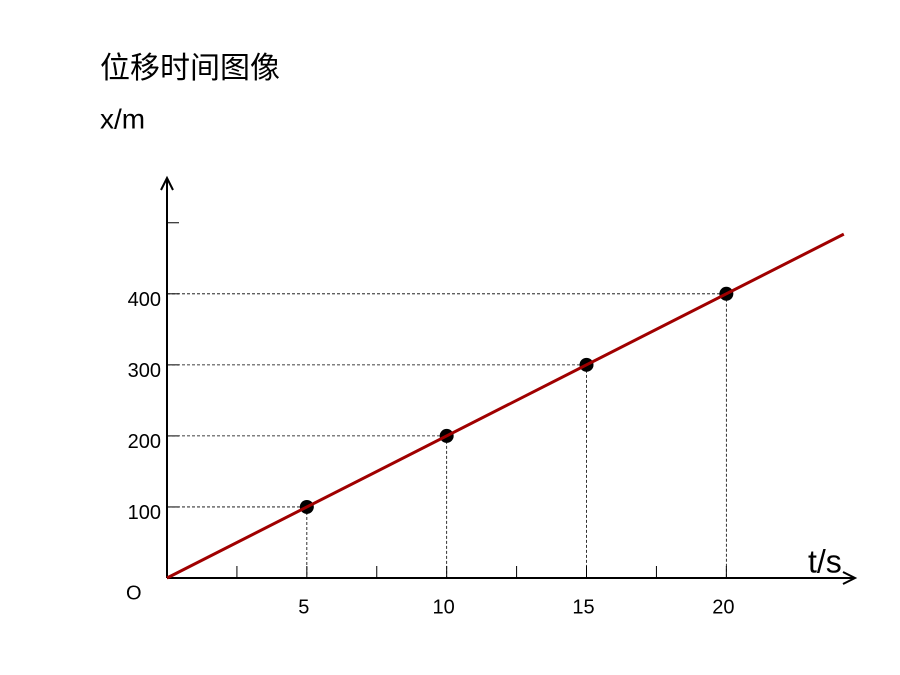  I want to click on y-tick-label: 100, so click(144, 513).